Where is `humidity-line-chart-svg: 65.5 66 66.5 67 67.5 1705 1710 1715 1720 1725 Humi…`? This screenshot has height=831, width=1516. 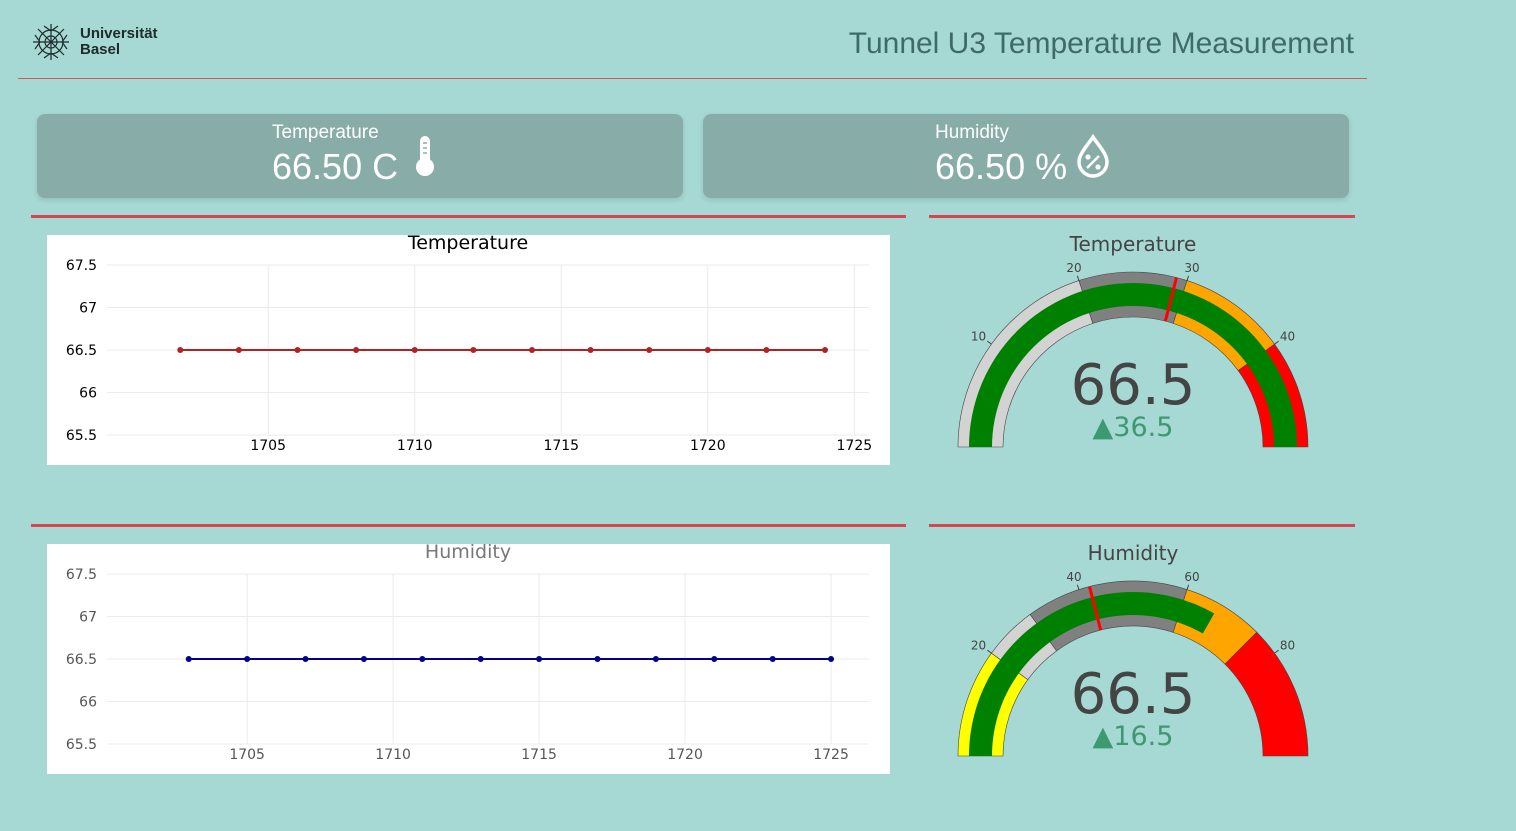 humidity-line-chart-svg: 65.5 66 66.5 67 67.5 1705 1710 1715 1720 1725 Humi… is located at coordinates (467, 652).